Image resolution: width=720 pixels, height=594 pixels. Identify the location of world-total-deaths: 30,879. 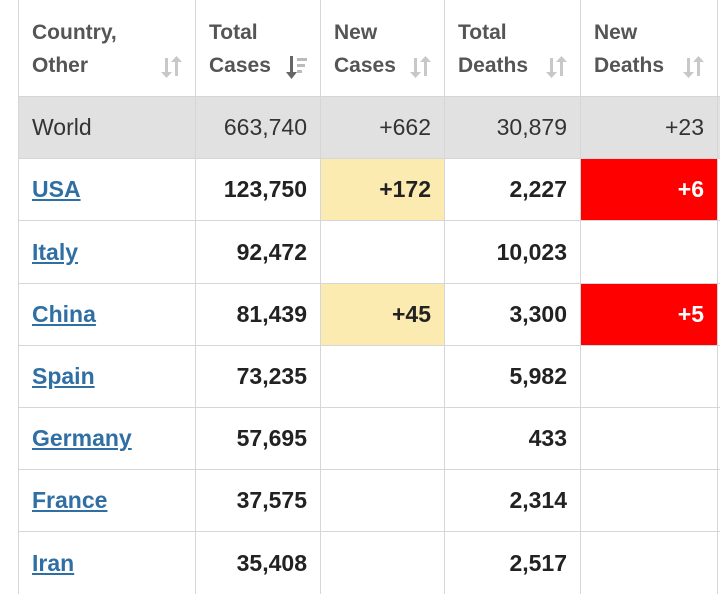
(513, 127).